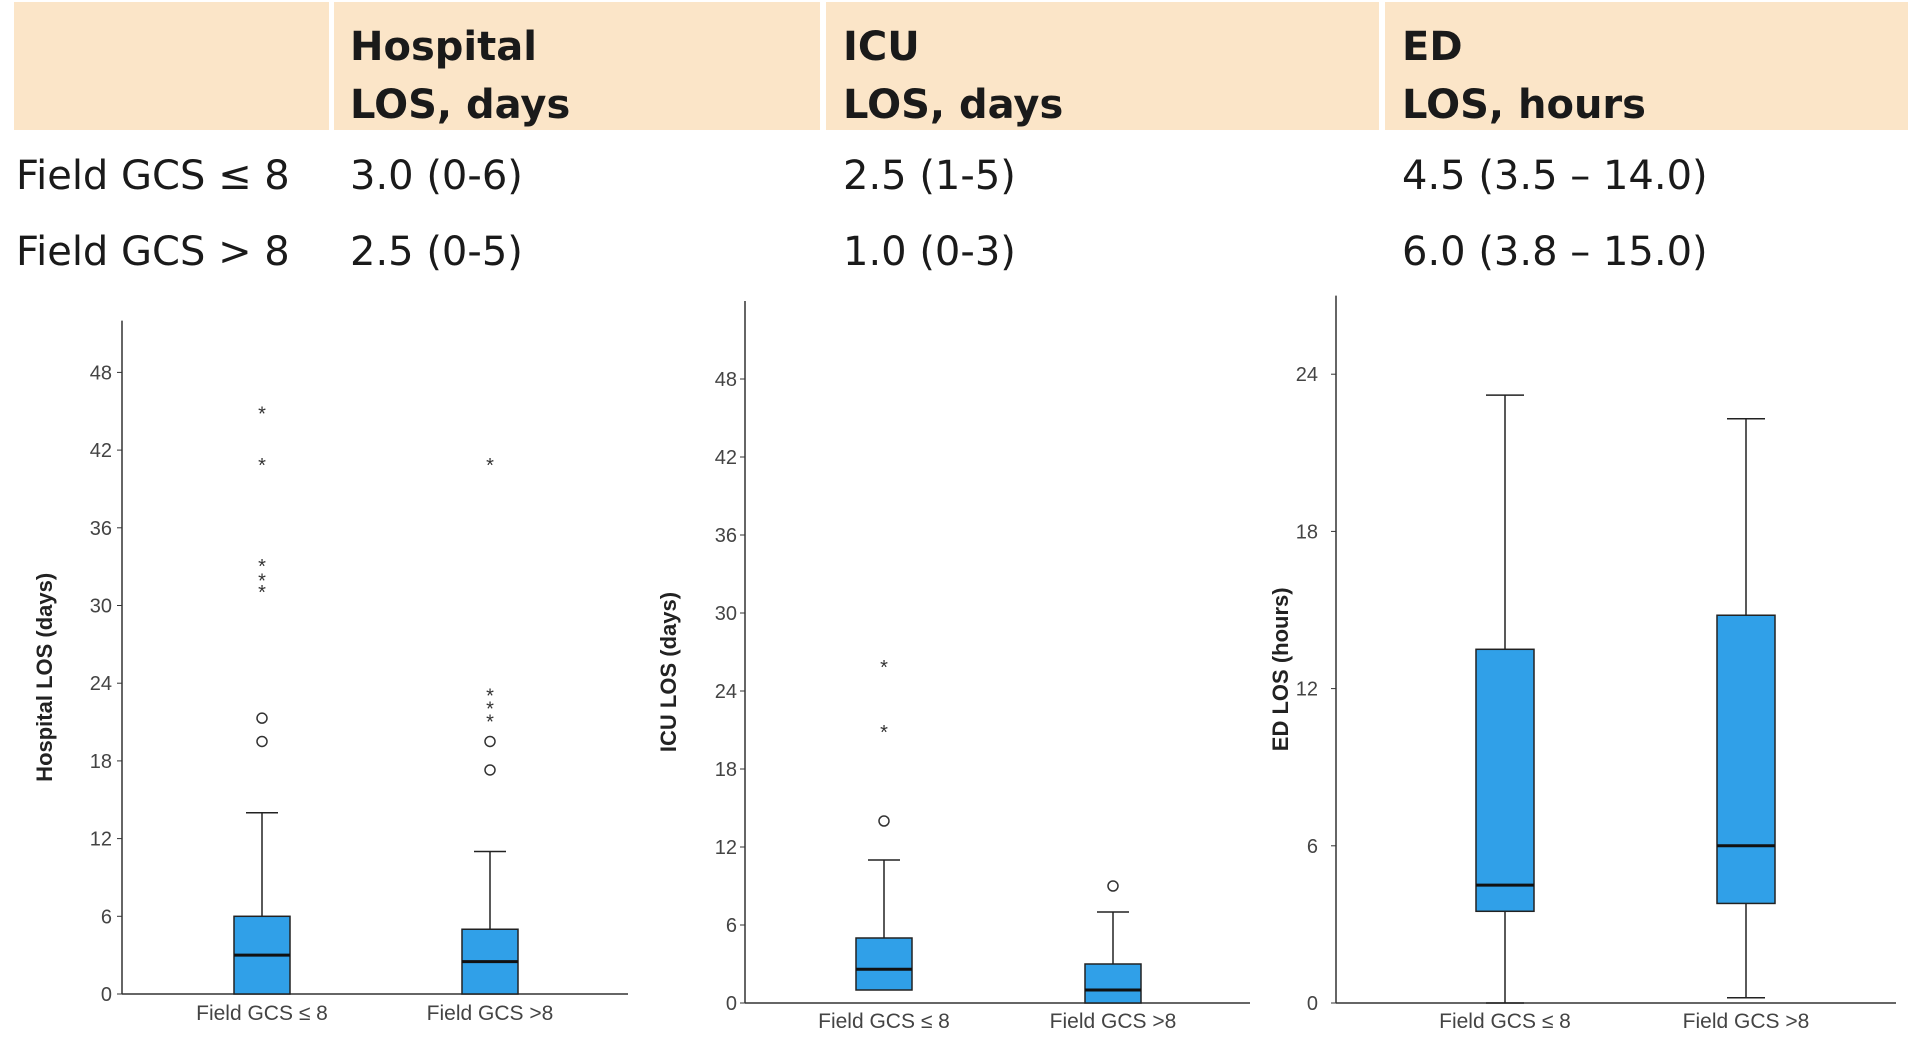 The image size is (1908, 1041). What do you see at coordinates (1524, 76) in the screenshot?
I see `header-ed: ED LOS, hours` at bounding box center [1524, 76].